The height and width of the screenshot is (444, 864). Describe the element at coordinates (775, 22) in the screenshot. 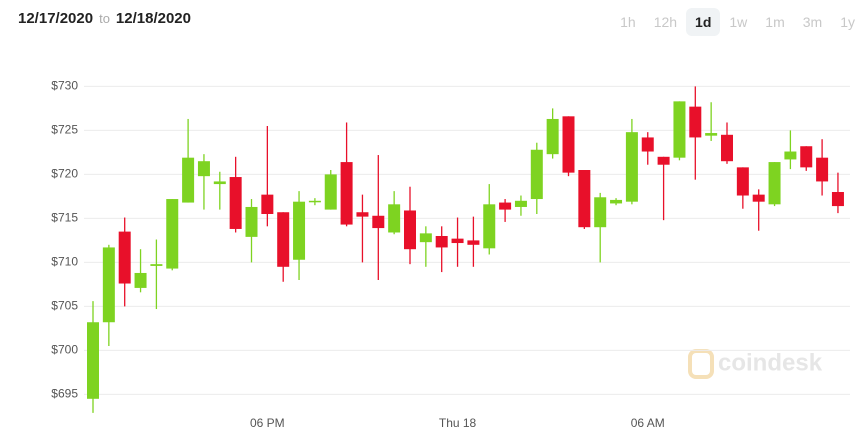

I see `range-button: 1m` at that location.